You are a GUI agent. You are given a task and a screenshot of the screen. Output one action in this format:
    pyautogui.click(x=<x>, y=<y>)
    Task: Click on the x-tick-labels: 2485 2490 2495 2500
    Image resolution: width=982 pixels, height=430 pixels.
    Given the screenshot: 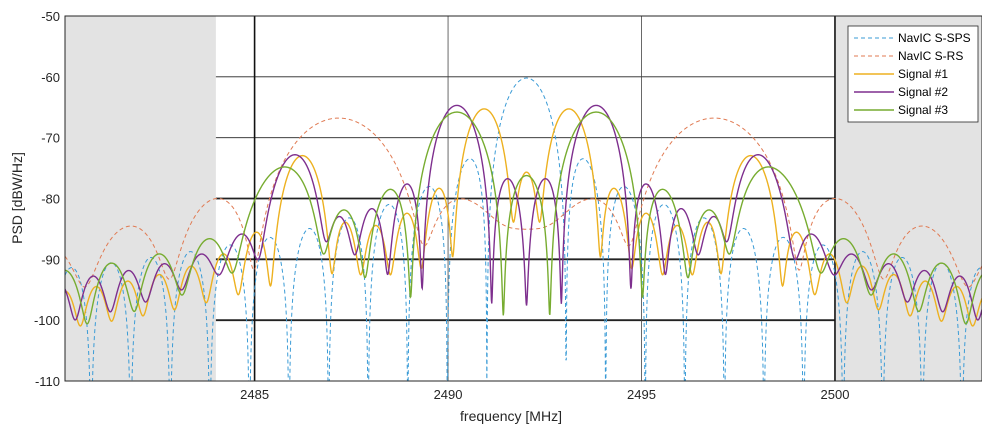 What is the action you would take?
    pyautogui.click(x=544, y=394)
    